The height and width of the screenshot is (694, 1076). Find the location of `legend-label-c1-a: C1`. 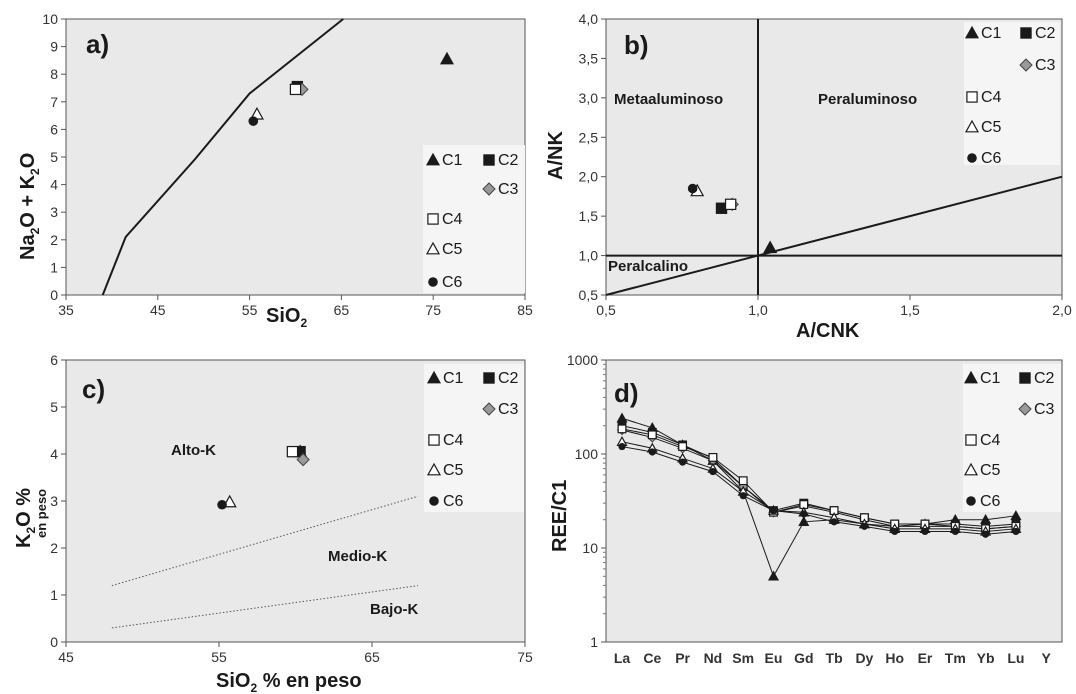

legend-label-c1-a: C1 is located at coordinates (452, 160).